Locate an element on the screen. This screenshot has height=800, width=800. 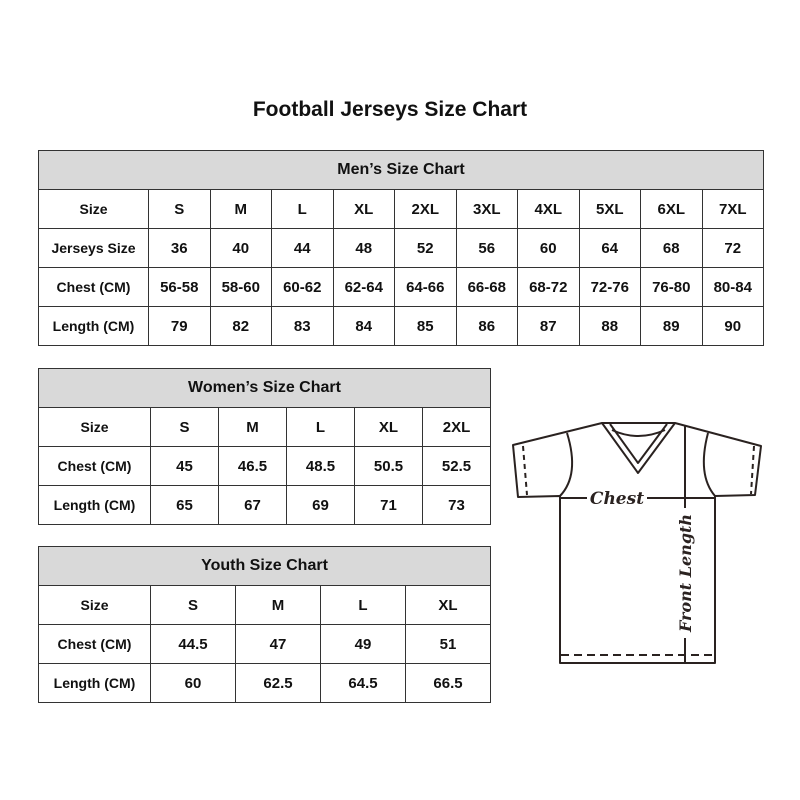
table-cell: 88 is located at coordinates (609, 326).